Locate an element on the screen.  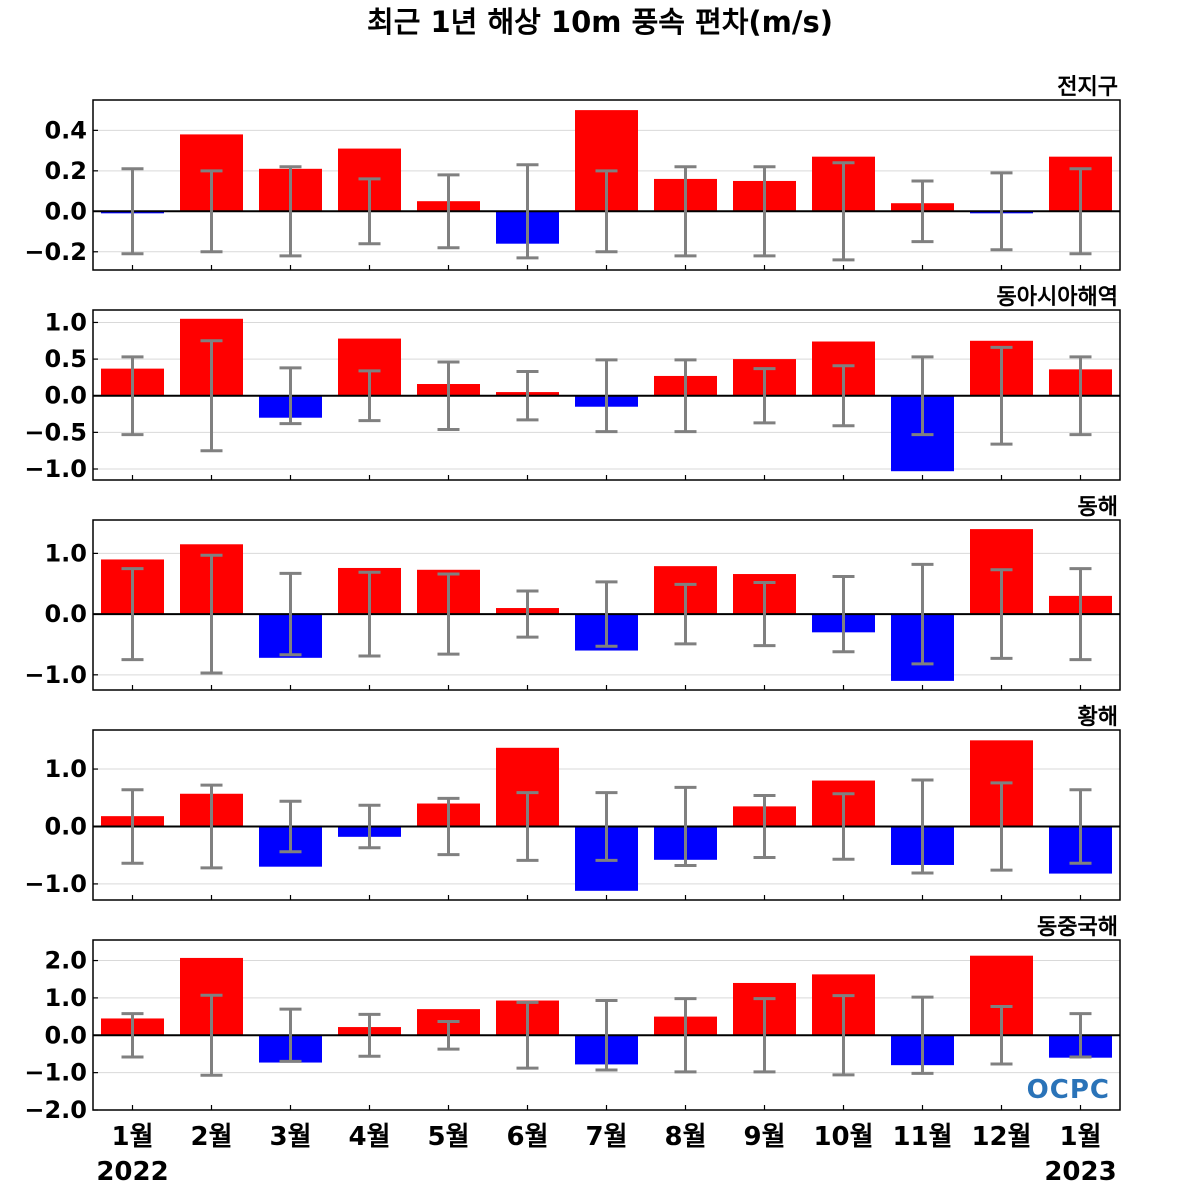
x-tick-label: 3월 is located at coordinates (290, 1137).